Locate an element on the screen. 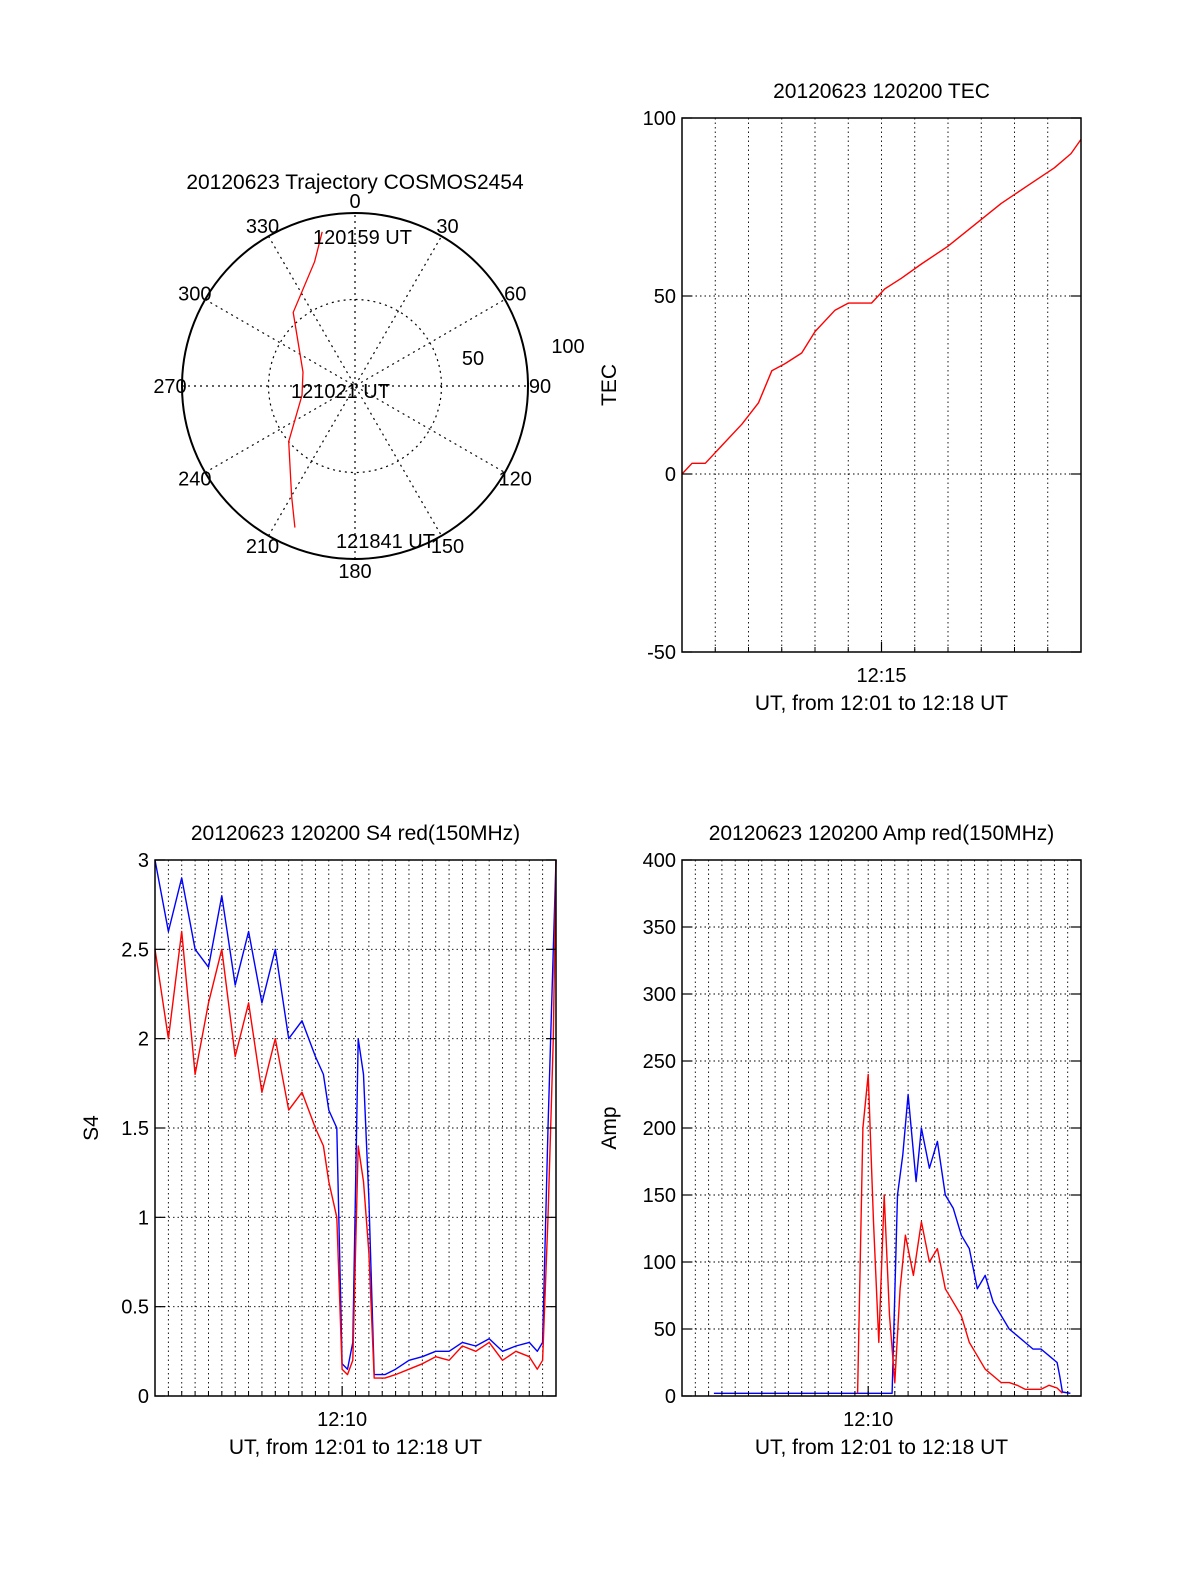 The image size is (1200, 1575). x-tick-label: 12:15 is located at coordinates (881, 676).